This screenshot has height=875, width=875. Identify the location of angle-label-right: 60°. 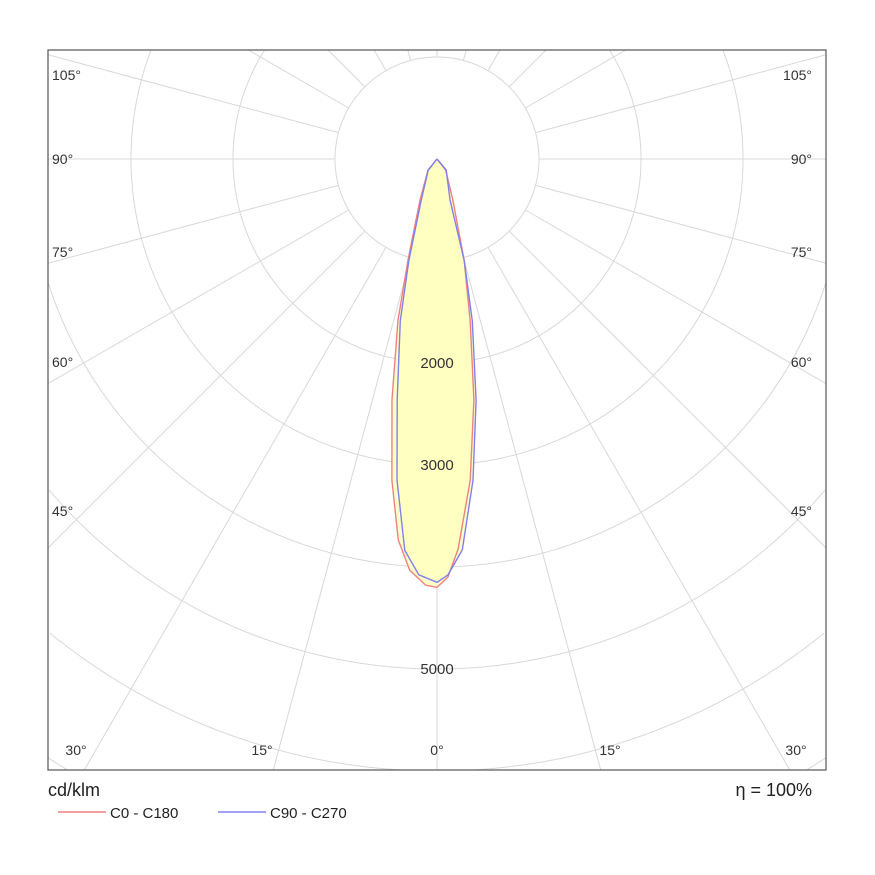
(801, 362).